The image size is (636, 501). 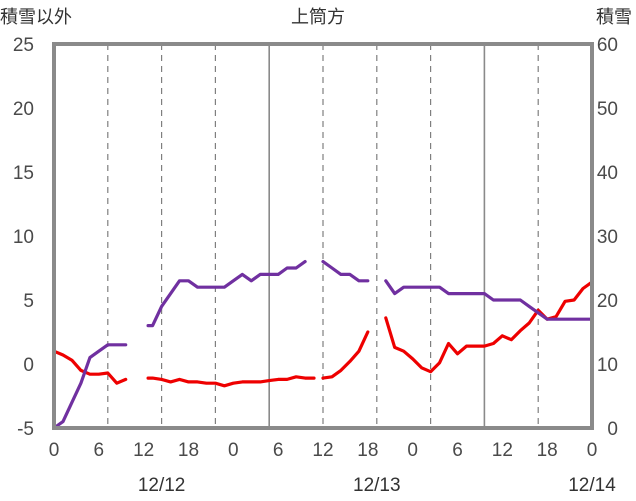 I want to click on y-right-tick: 0, so click(x=612, y=429).